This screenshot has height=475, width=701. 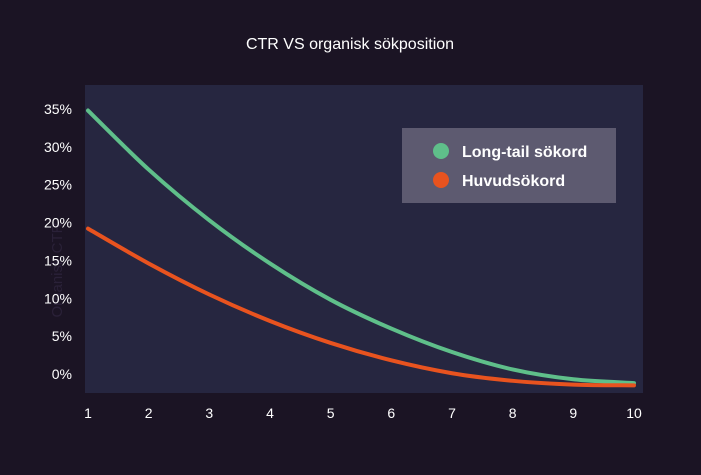 I want to click on y-tick-label: 5%, so click(x=62, y=336).